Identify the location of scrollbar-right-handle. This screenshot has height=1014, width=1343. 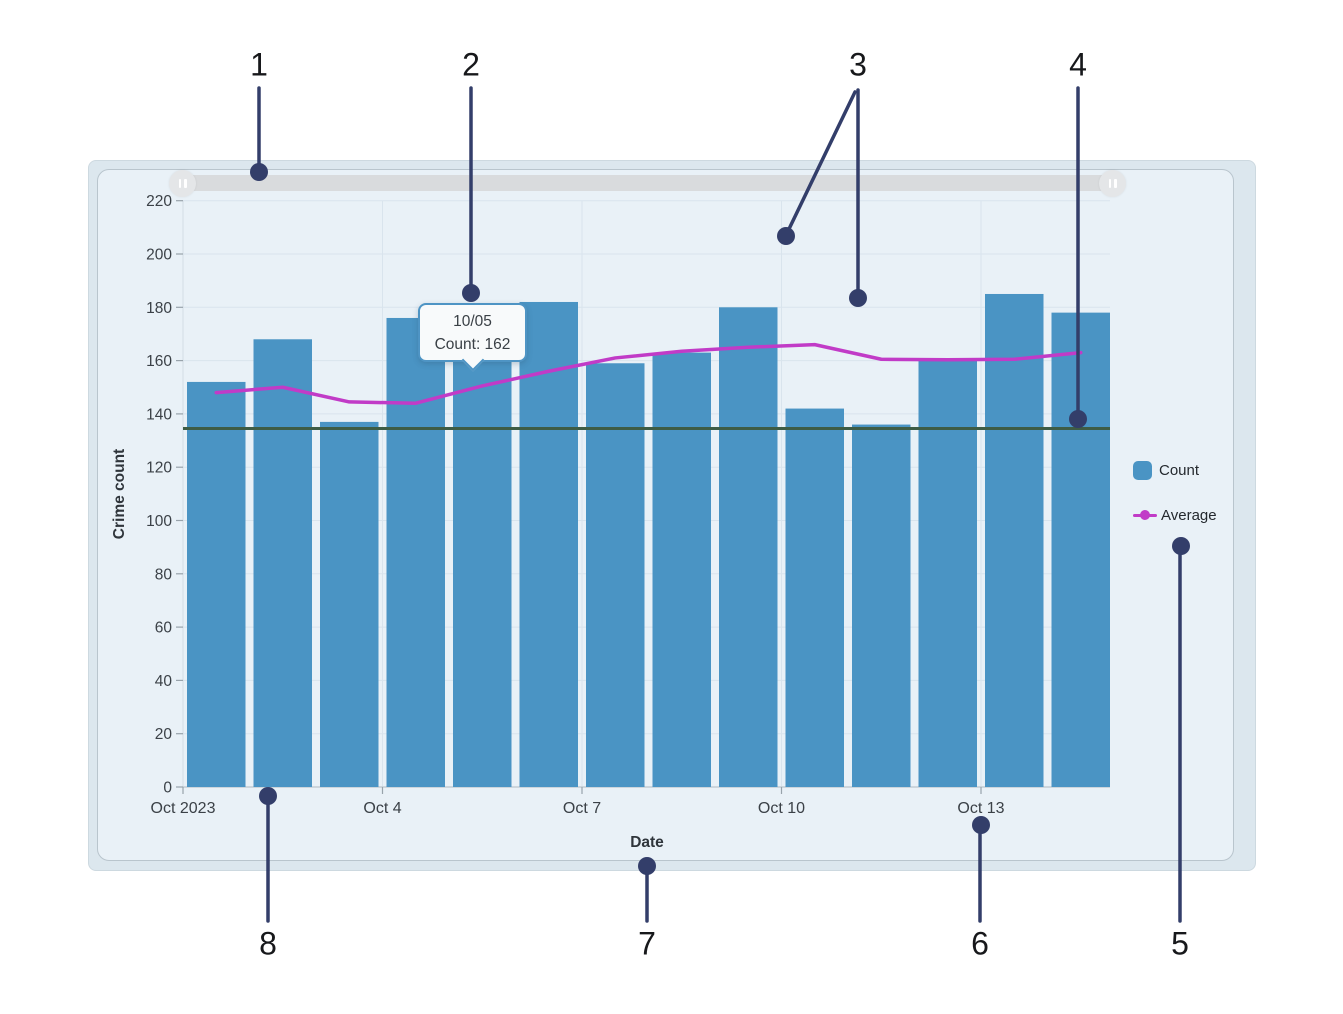
(1112, 183).